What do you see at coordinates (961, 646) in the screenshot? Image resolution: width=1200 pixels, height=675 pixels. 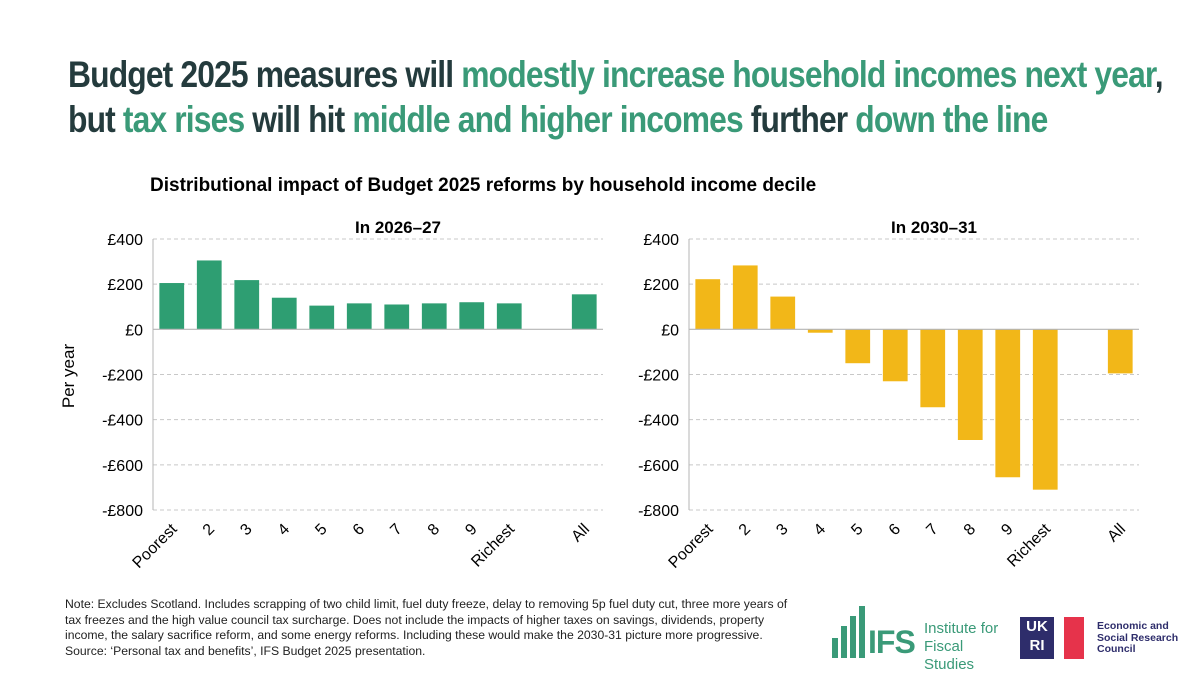 I see `ifs-name: Institute for Fiscal Studies` at bounding box center [961, 646].